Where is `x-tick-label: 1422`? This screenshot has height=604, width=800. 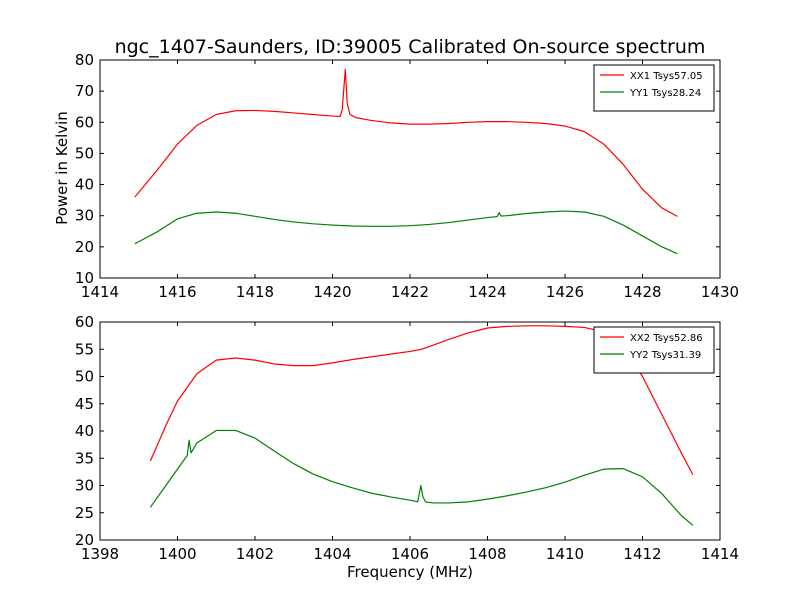
x-tick-label: 1422 is located at coordinates (410, 292).